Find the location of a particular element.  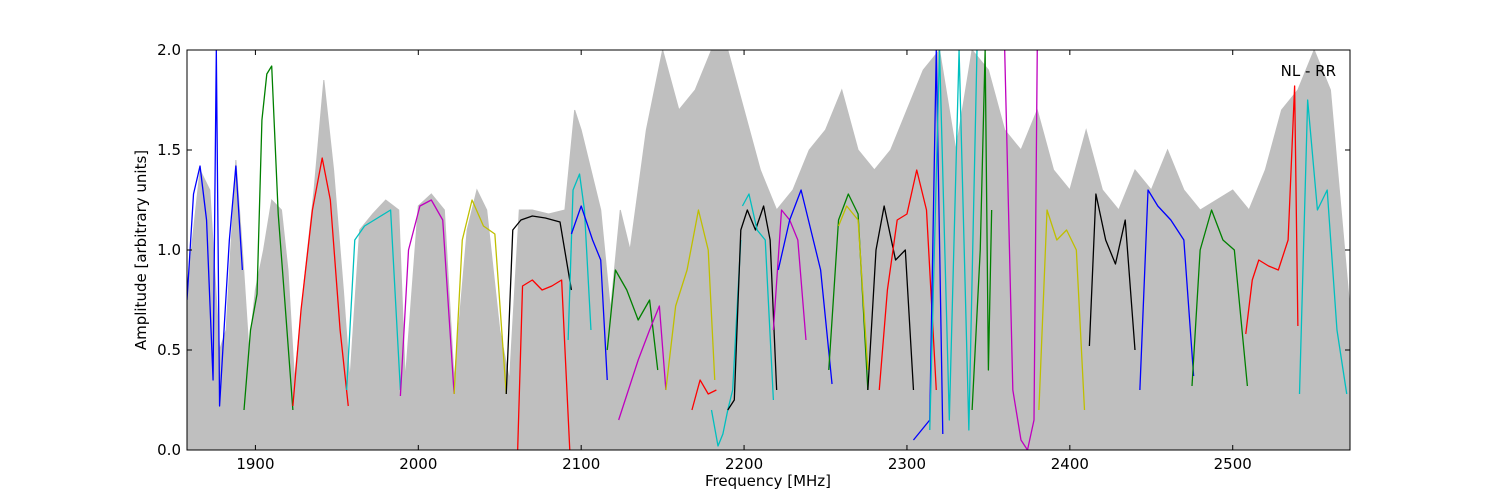

y-axis-label: Amplitude [arbitrary units] is located at coordinates (141, 250).